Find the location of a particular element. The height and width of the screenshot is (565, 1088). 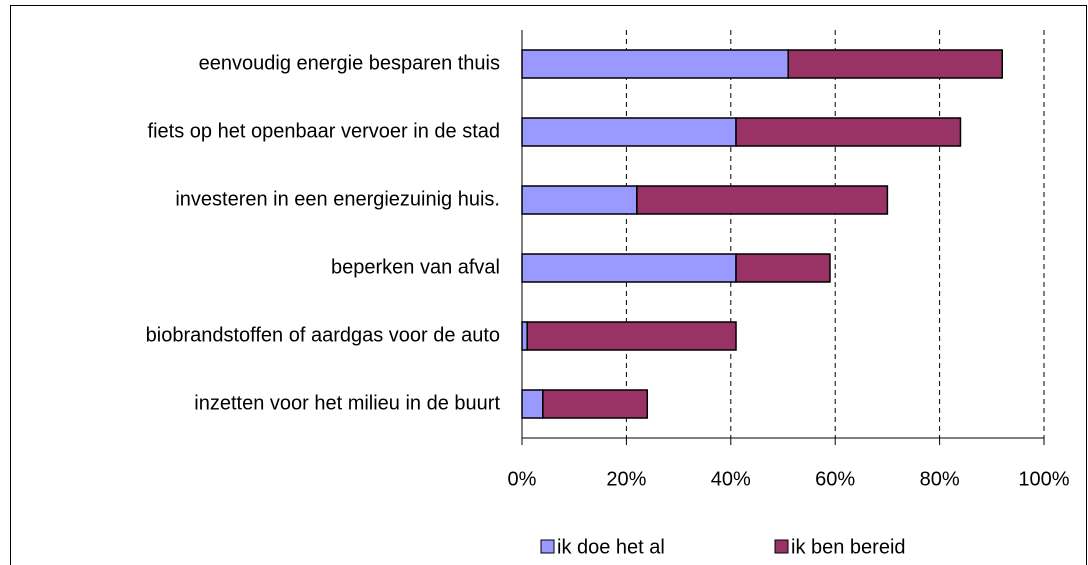

legend-label: ik doe het al is located at coordinates (611, 547).